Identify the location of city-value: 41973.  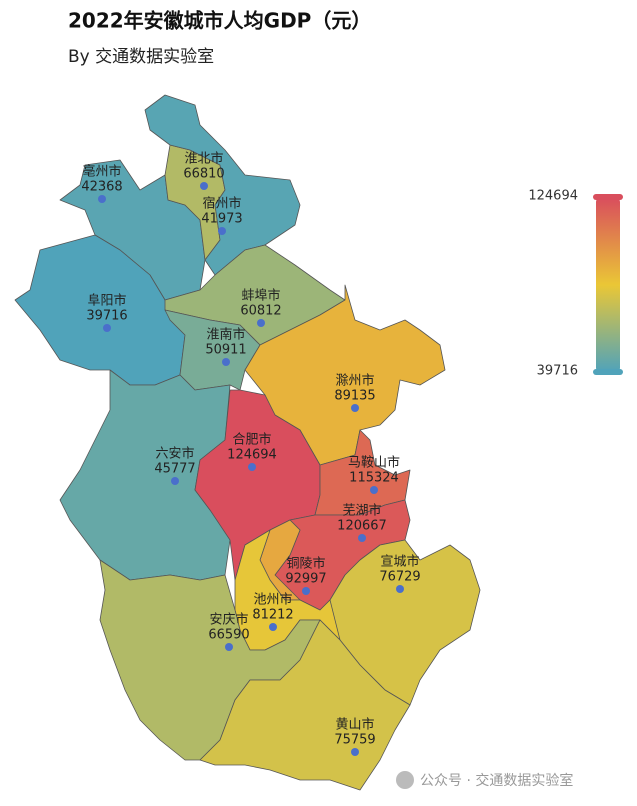
(221, 219).